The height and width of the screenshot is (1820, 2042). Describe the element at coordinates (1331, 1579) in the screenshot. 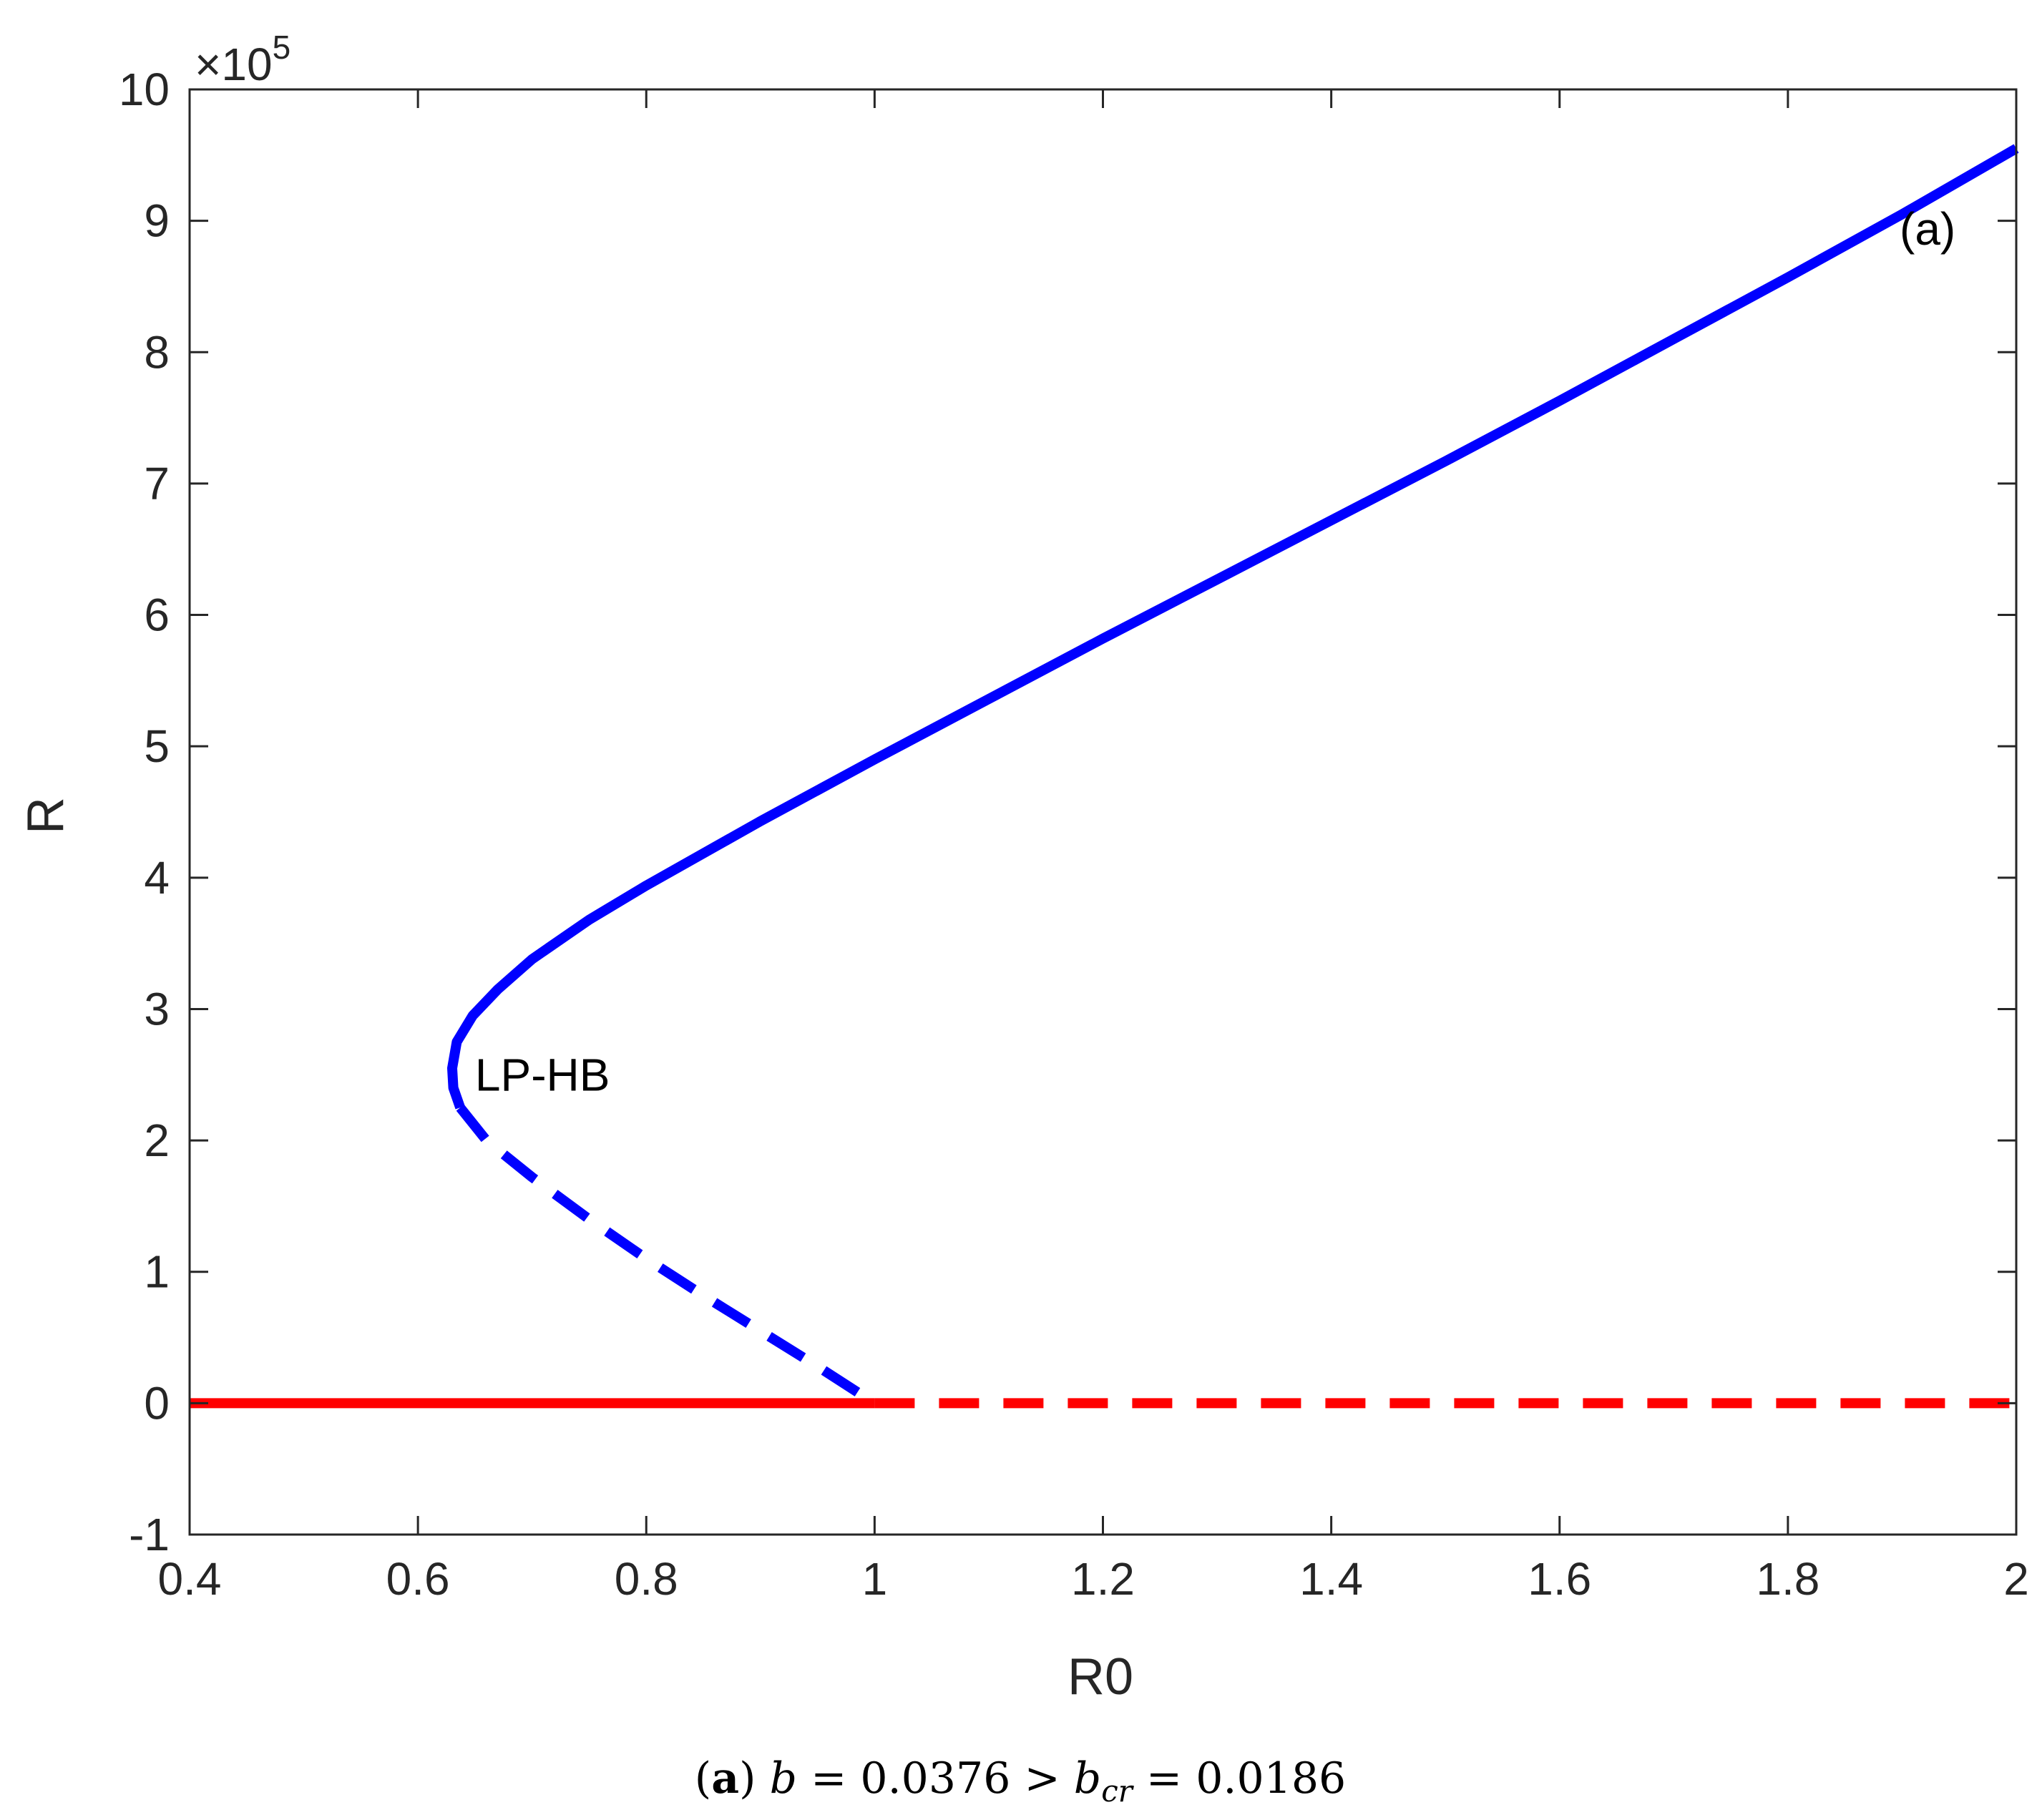

I see `x-tick-label: 1.4` at that location.